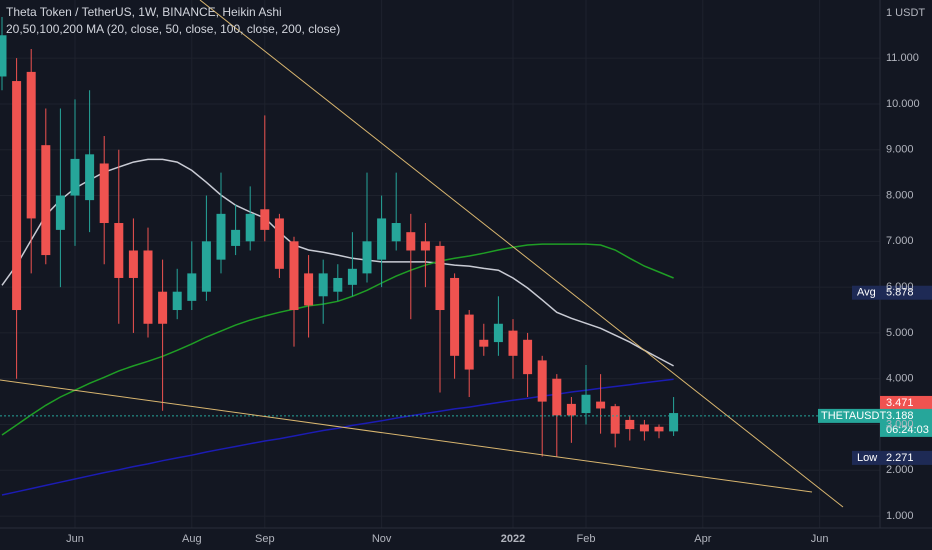 The width and height of the screenshot is (932, 550). I want to click on x-tick-label: Feb, so click(586, 539).